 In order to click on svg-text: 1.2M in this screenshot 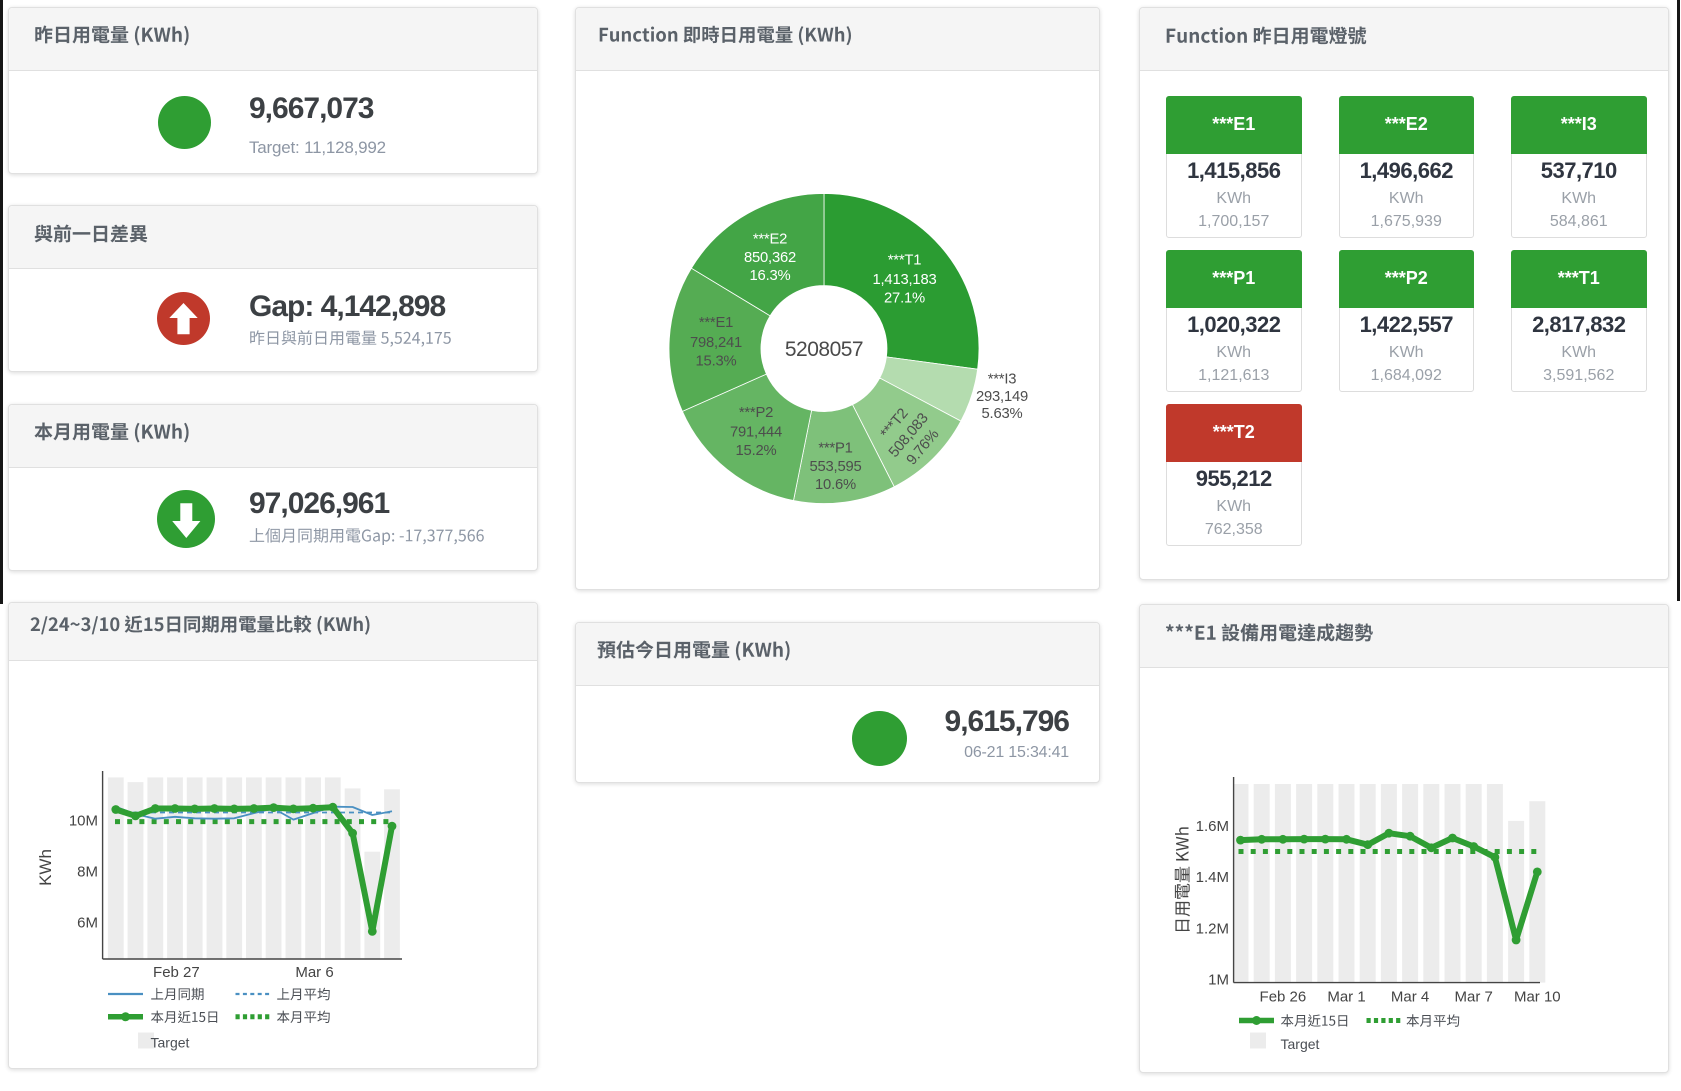, I will do `click(1212, 928)`.